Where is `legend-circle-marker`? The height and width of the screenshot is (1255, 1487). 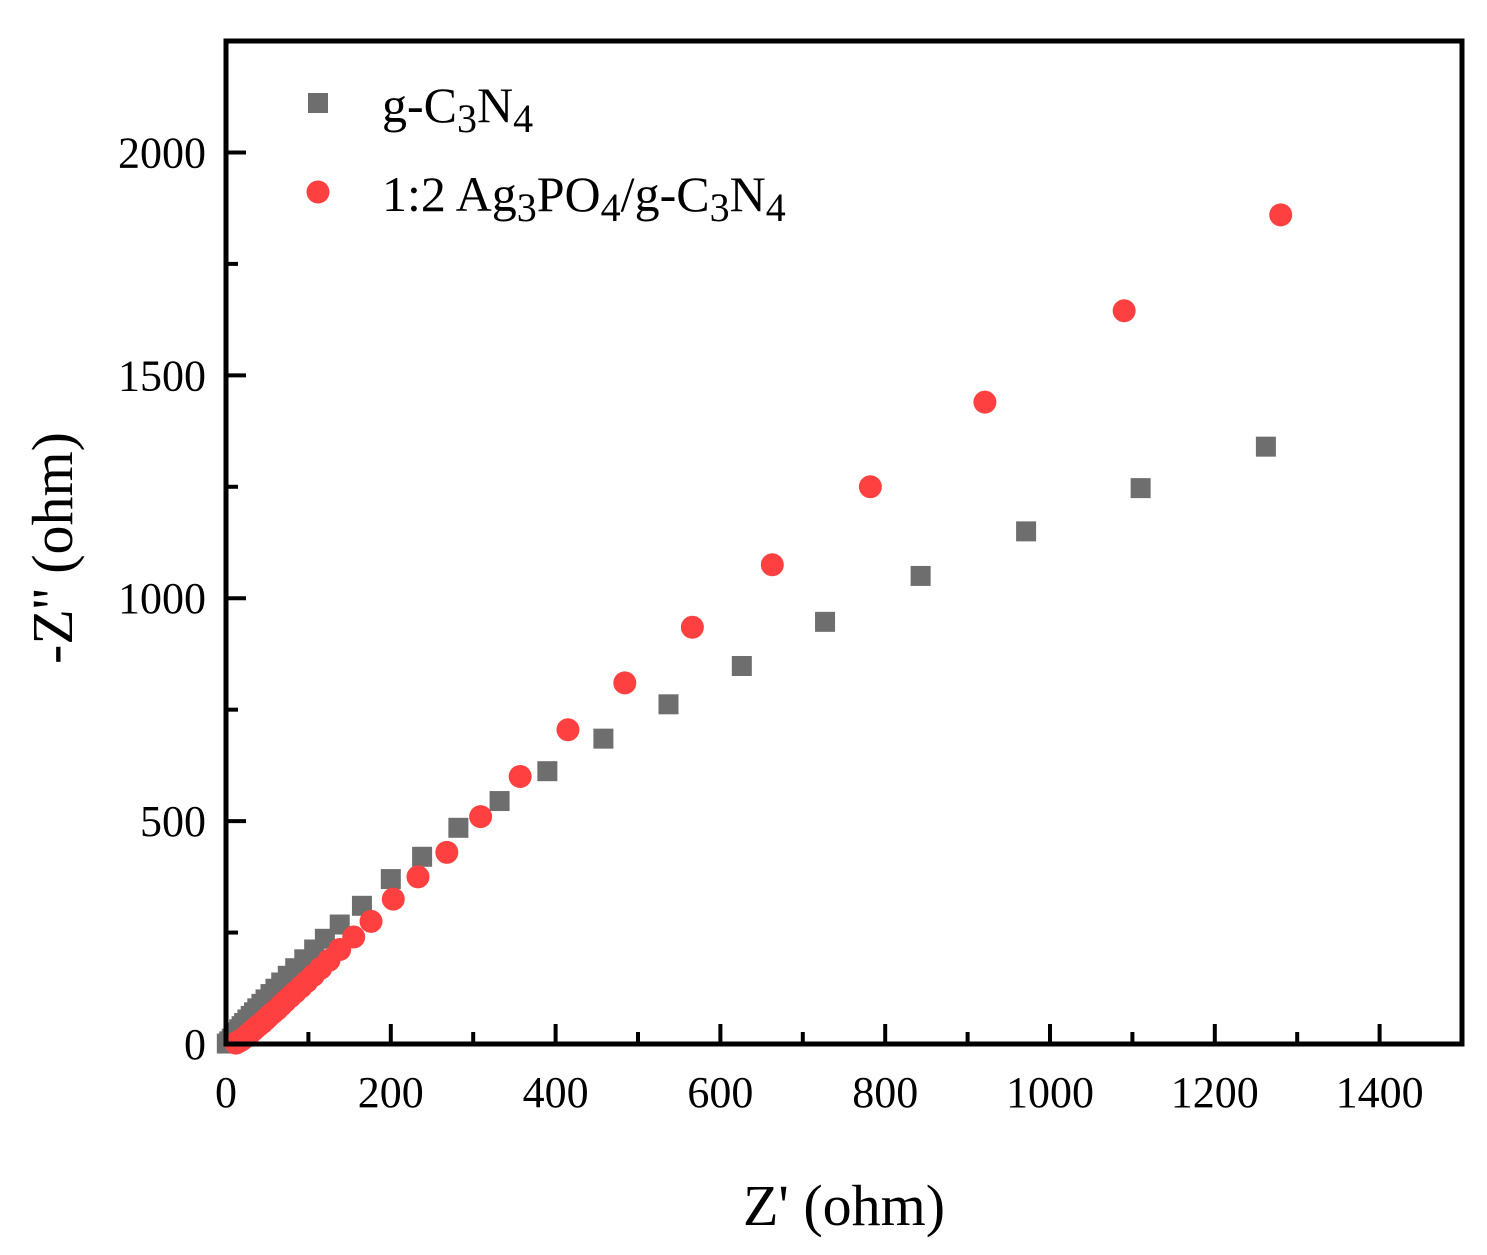 legend-circle-marker is located at coordinates (318, 192).